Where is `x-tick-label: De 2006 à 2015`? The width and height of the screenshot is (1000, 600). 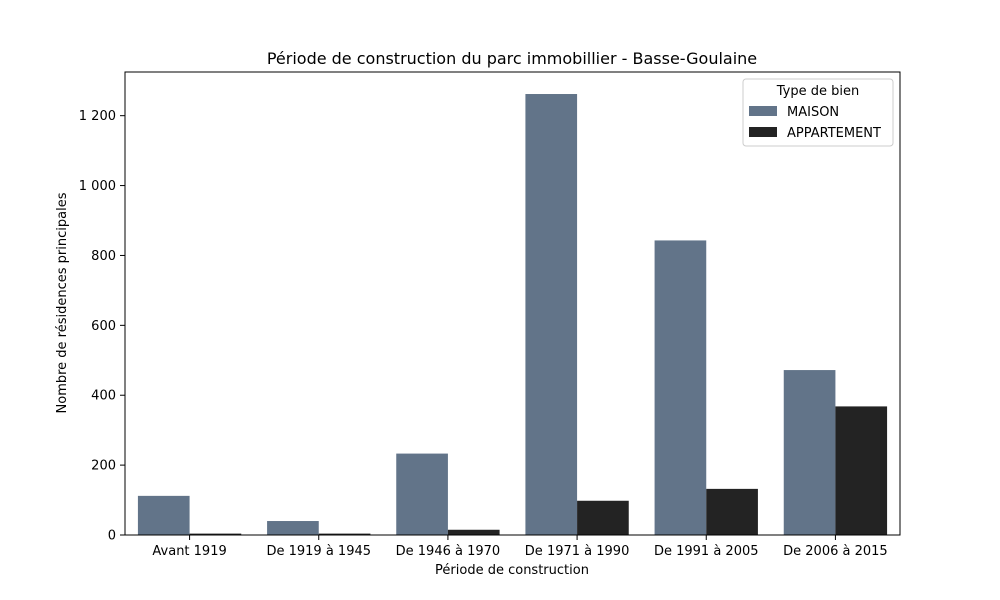 x-tick-label: De 2006 à 2015 is located at coordinates (835, 551).